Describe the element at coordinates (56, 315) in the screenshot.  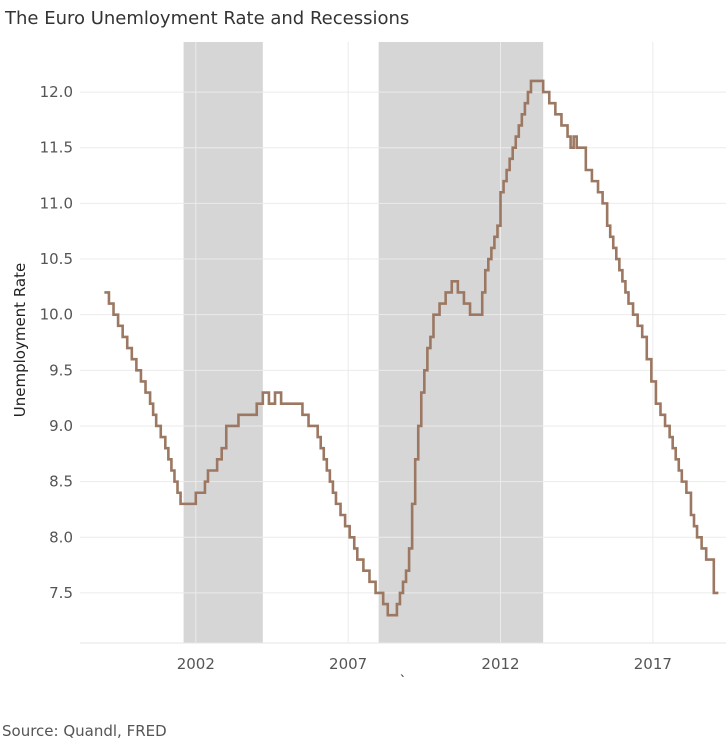
I see `y-tick-label: 10.0` at that location.